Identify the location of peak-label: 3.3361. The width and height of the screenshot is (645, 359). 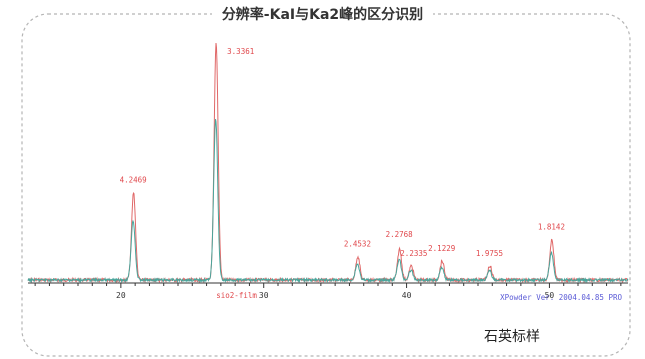
(240, 51).